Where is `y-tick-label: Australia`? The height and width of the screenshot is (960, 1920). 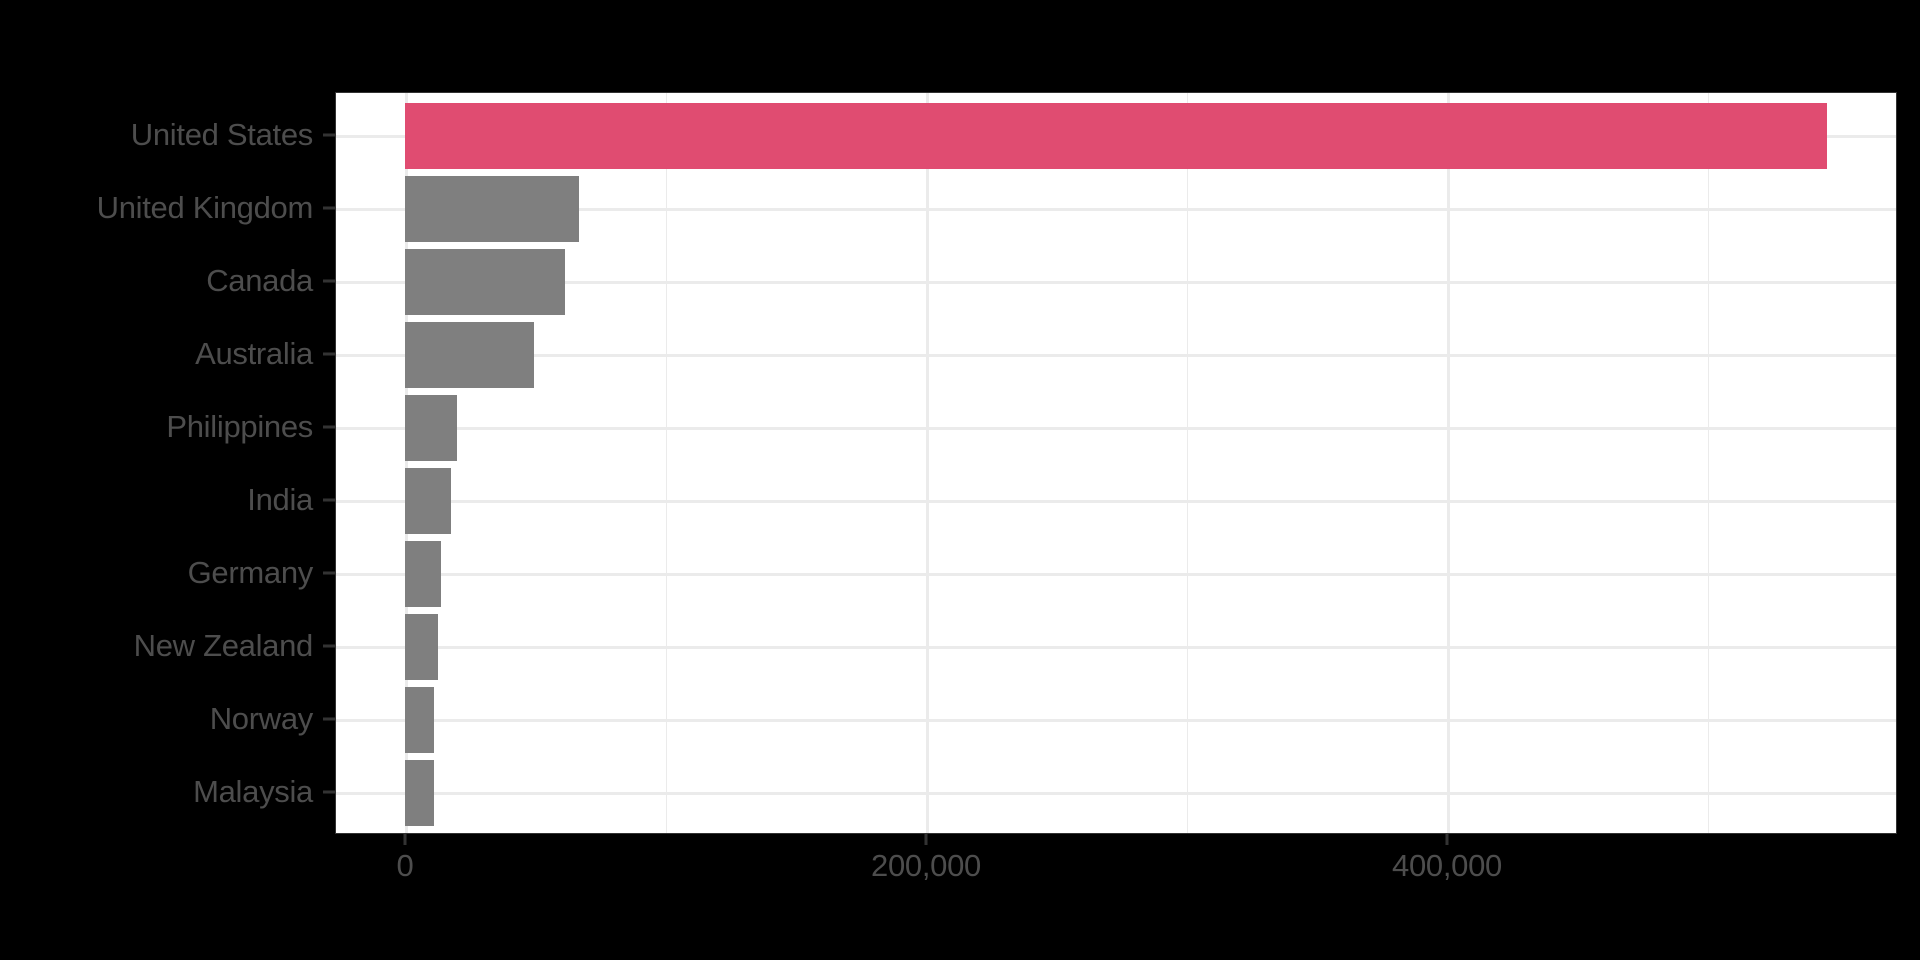 y-tick-label: Australia is located at coordinates (254, 353).